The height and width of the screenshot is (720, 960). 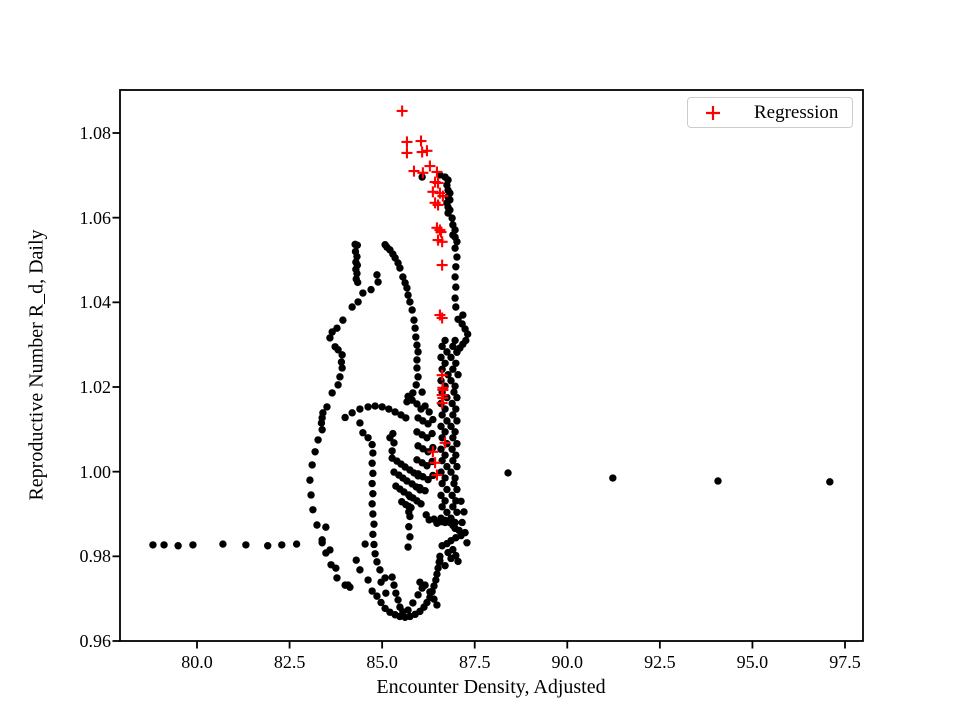 I want to click on y-tick-label: 1.08, so click(x=95, y=133).